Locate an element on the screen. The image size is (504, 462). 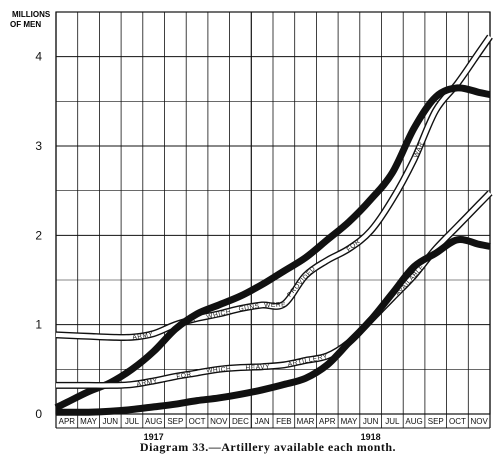
line-annotation: WHICH is located at coordinates (219, 370).